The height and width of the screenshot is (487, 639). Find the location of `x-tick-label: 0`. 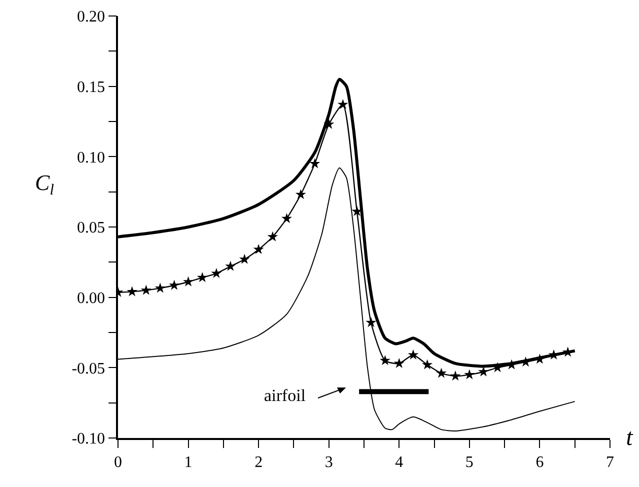

x-tick-label: 0 is located at coordinates (118, 462).